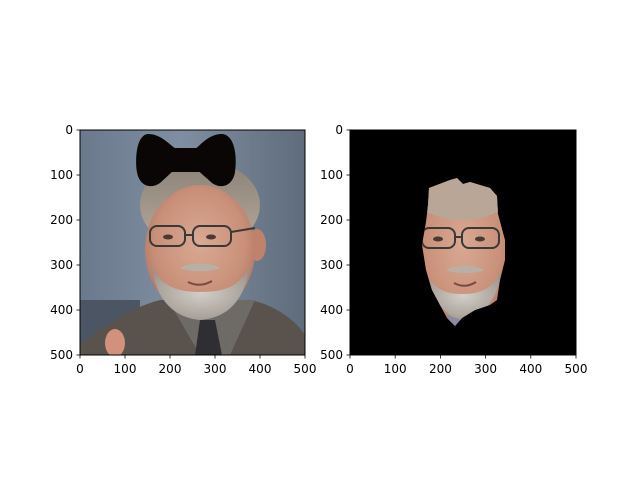 The height and width of the screenshot is (480, 640). What do you see at coordinates (61, 220) in the screenshot?
I see `left-ytick-label-2: 200` at bounding box center [61, 220].